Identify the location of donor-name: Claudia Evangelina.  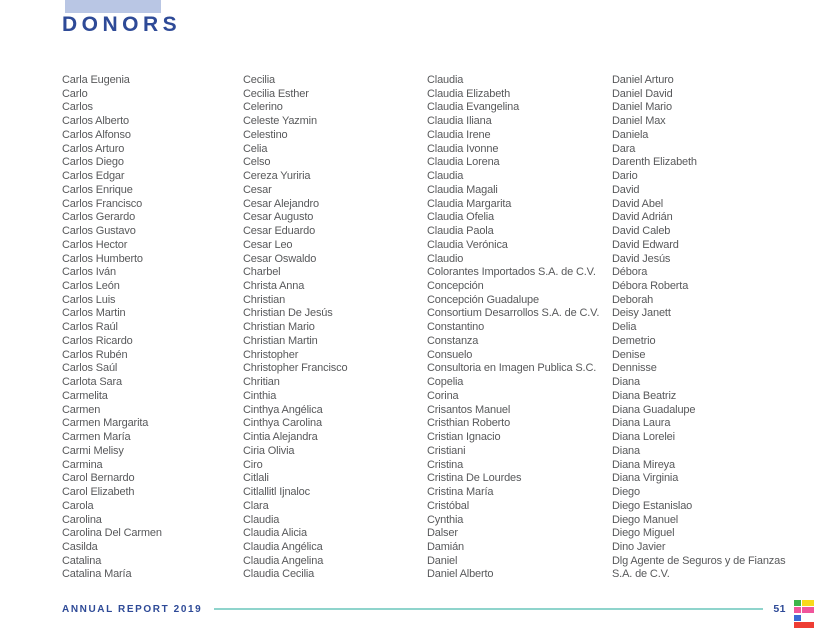
(473, 107).